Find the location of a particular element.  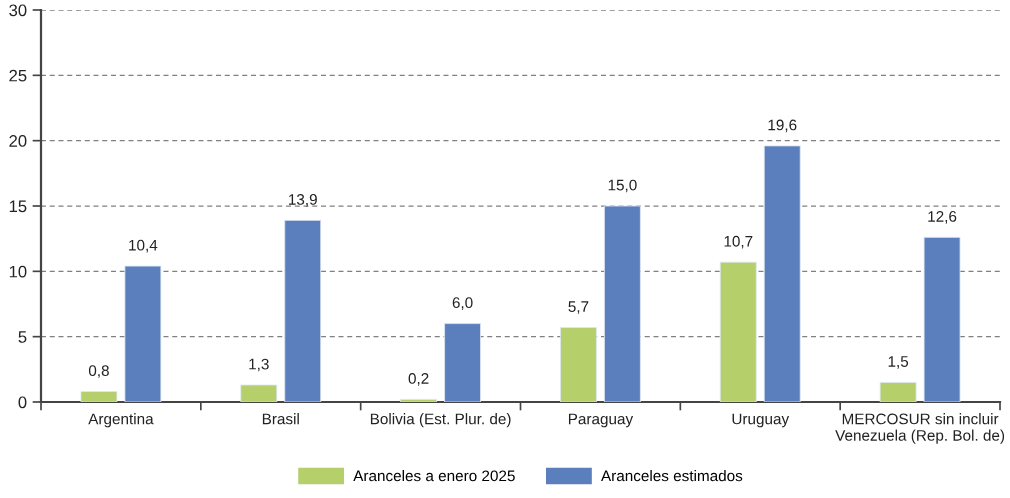

x-tick-label: Brasil is located at coordinates (280, 419).